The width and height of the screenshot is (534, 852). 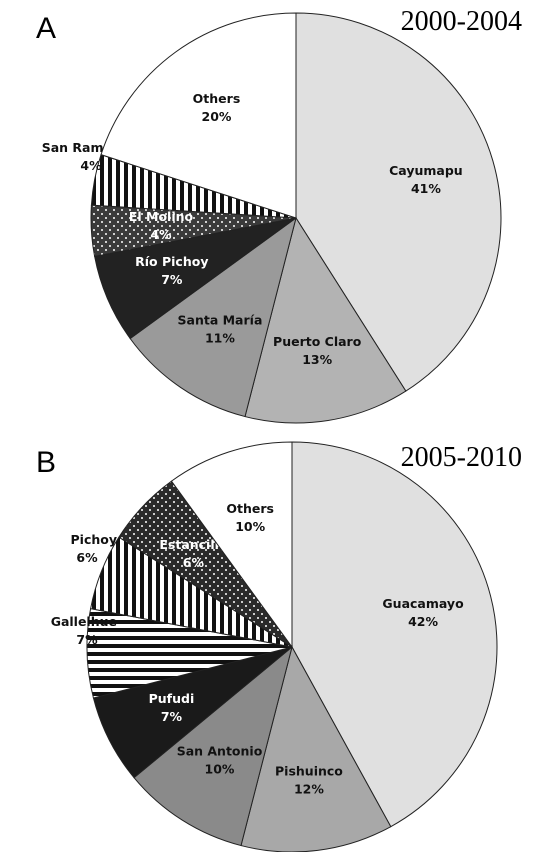 I want to click on panel-label: B, so click(x=46, y=462).